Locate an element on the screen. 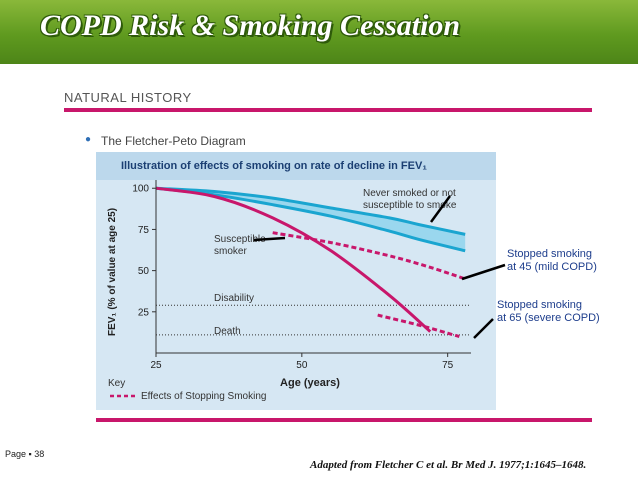 This screenshot has height=479, width=638. label-susceptible-smoker-cont: smoker is located at coordinates (230, 251).